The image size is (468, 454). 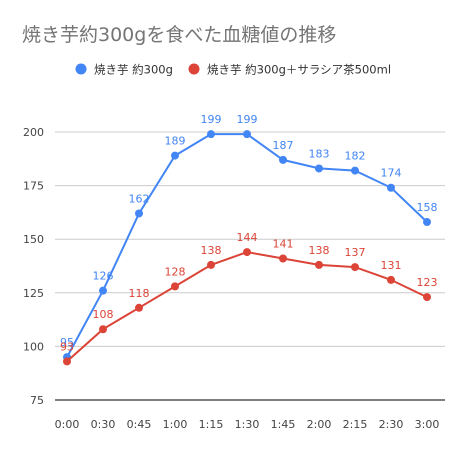 I want to click on chart-title: 焼き芋約300gを食べた血糖値の推移, so click(x=179, y=35).